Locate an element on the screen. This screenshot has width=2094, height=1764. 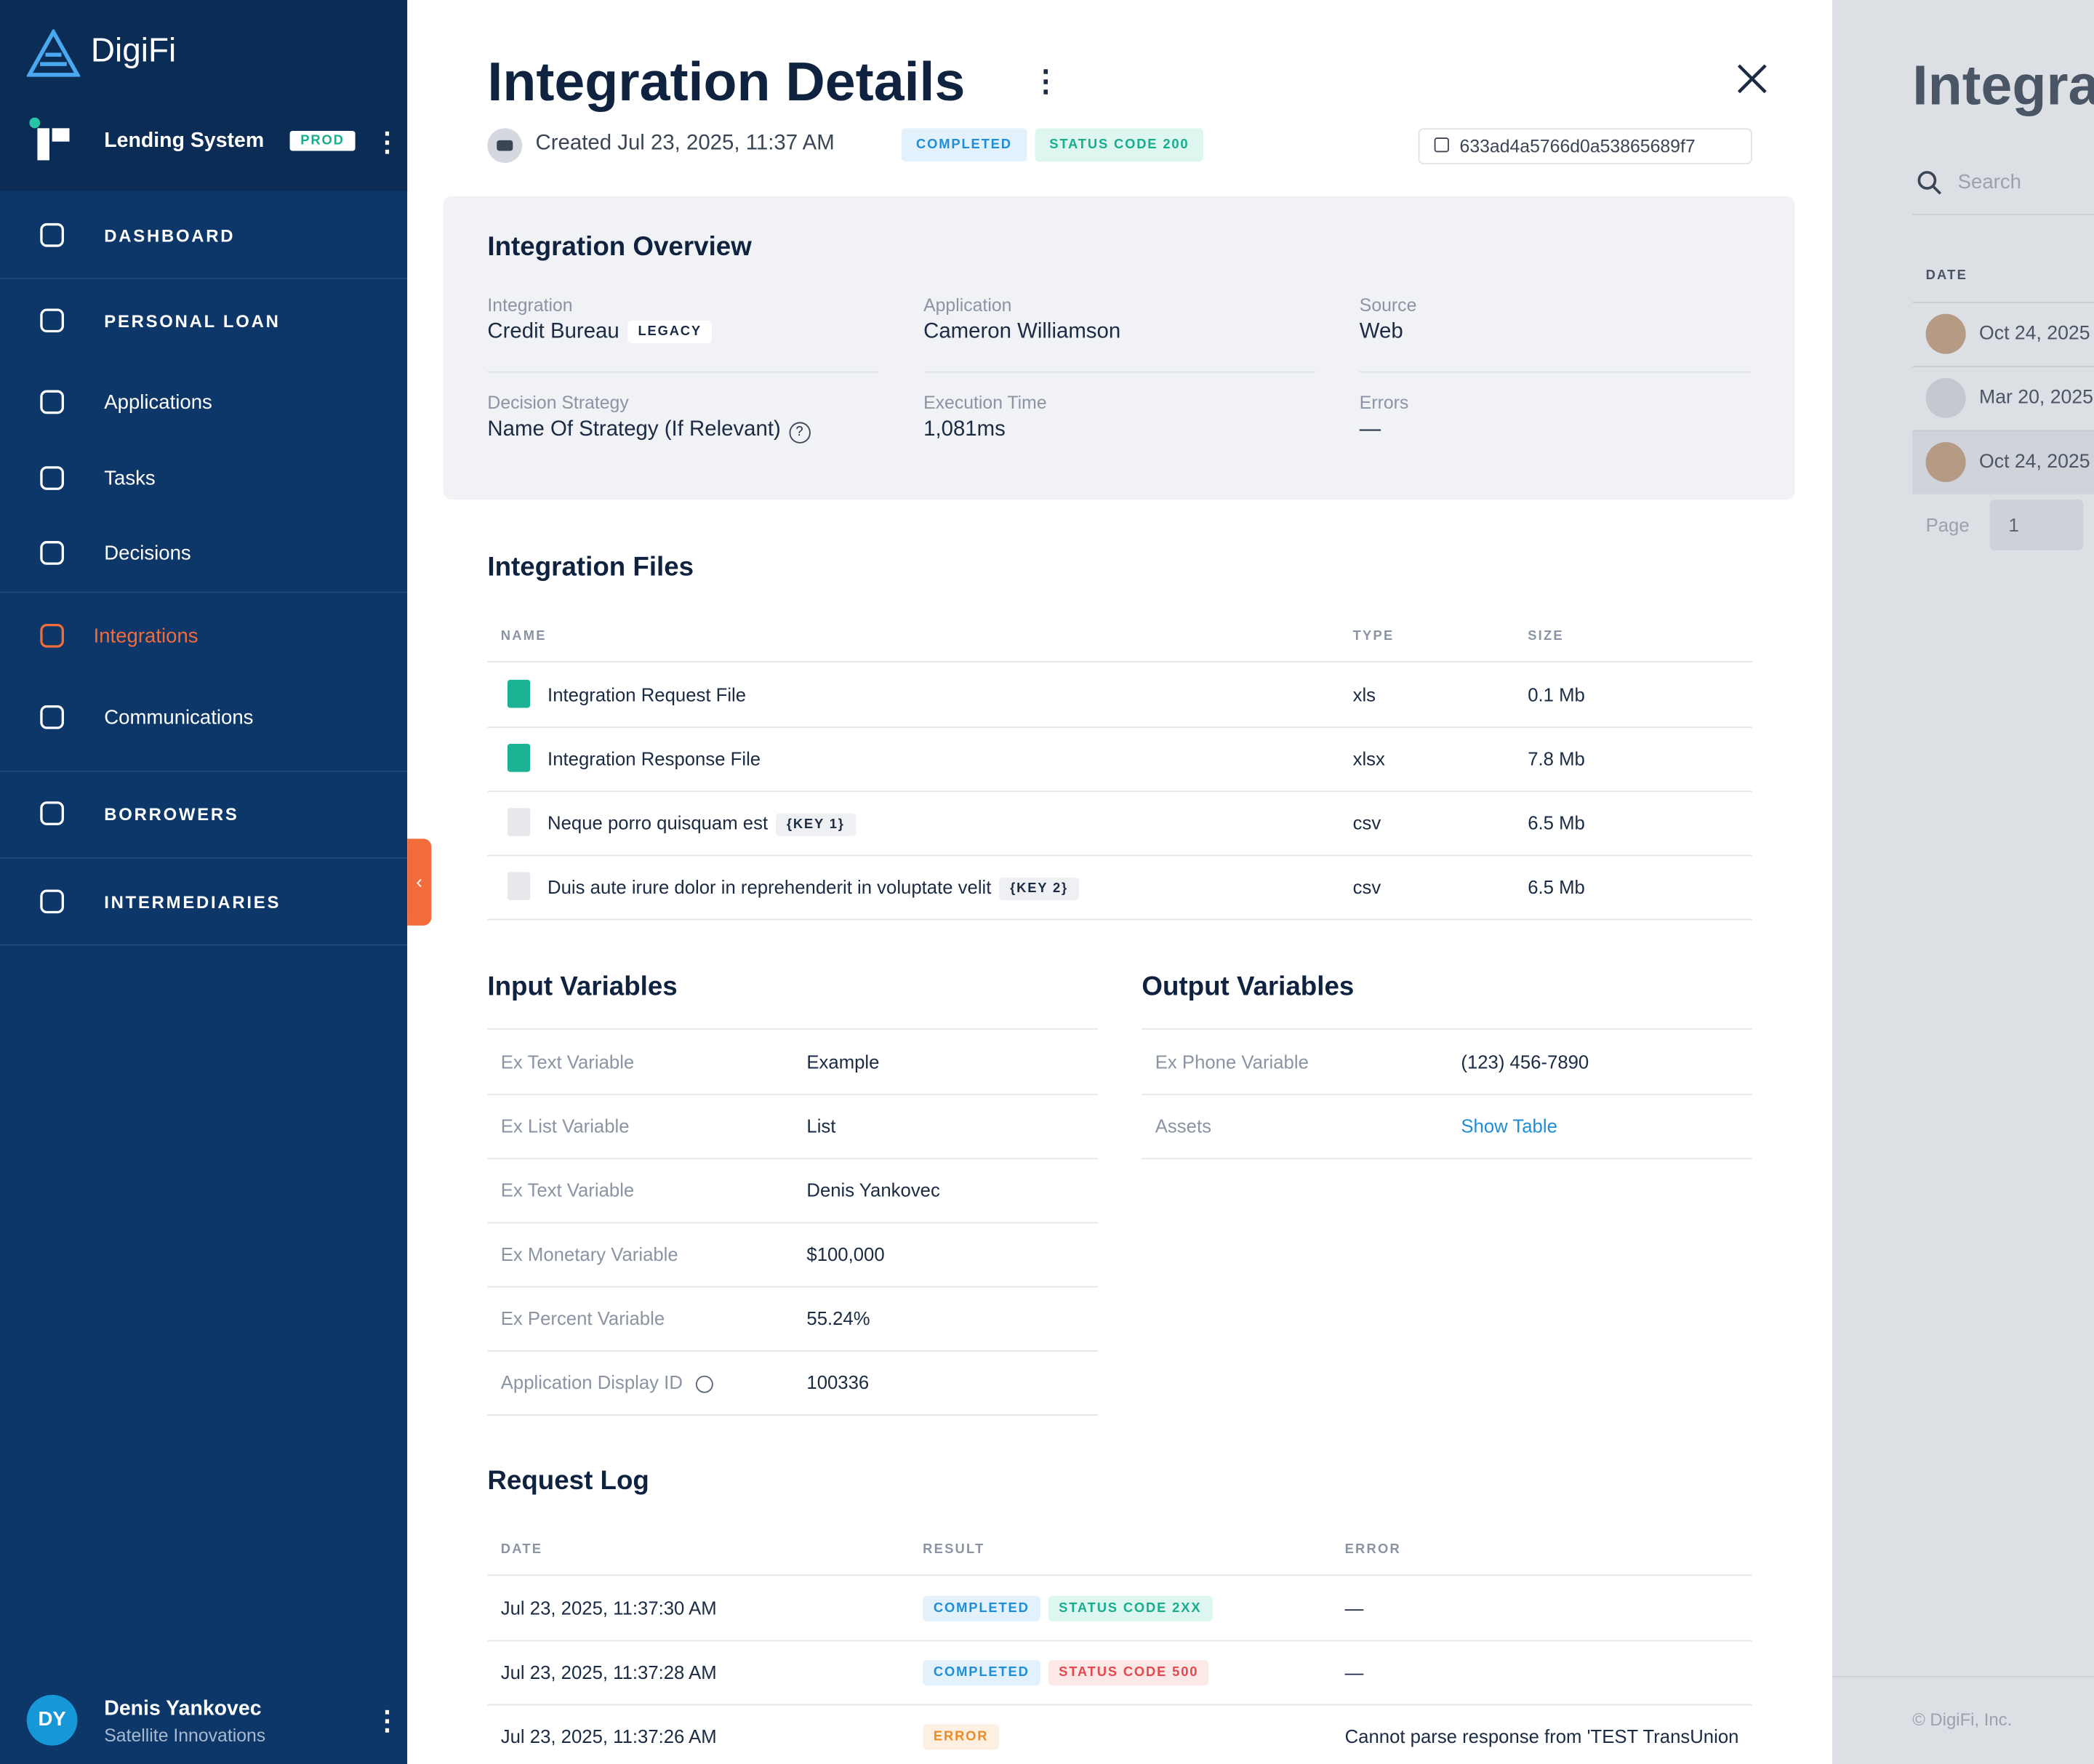
file-size: 6.5 Mb is located at coordinates (1556, 886).